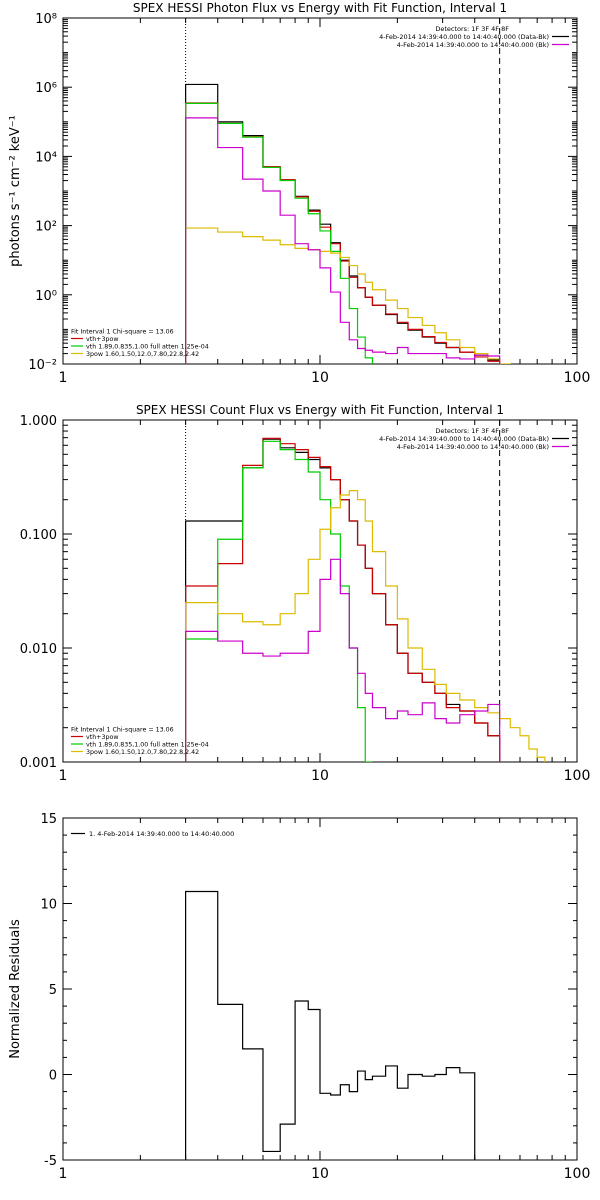 This screenshot has height=1200, width=600. What do you see at coordinates (15, 989) in the screenshot?
I see `y-axis-label: Normalized Residuals` at bounding box center [15, 989].